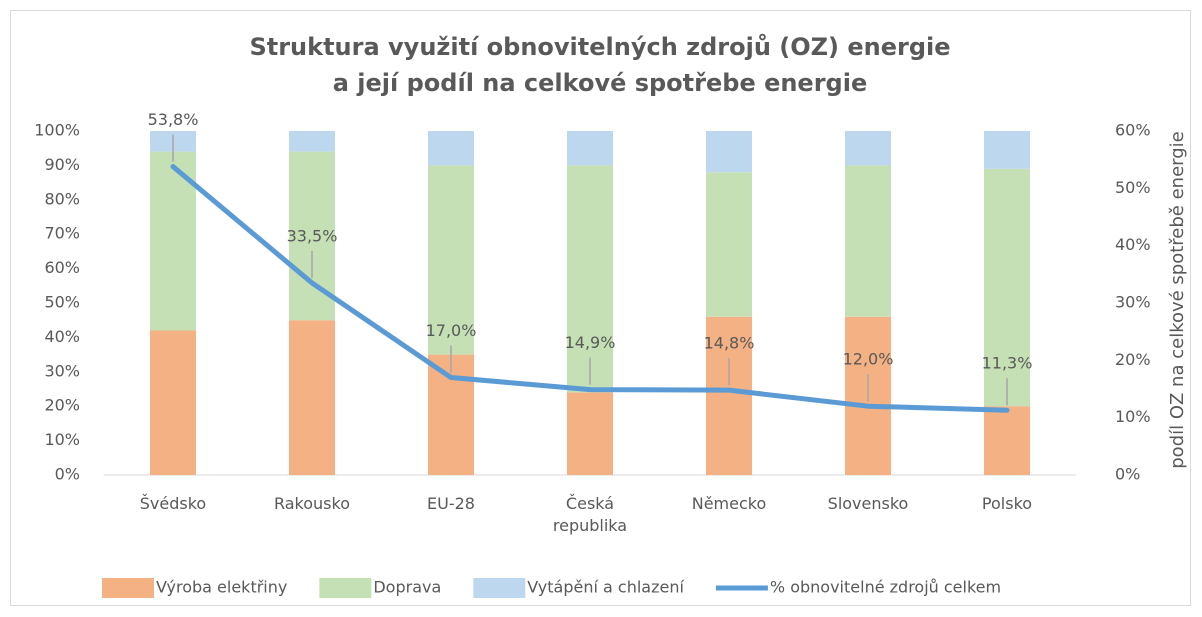 This screenshot has height=617, width=1202. What do you see at coordinates (451, 330) in the screenshot?
I see `data-label: 17,0%` at bounding box center [451, 330].